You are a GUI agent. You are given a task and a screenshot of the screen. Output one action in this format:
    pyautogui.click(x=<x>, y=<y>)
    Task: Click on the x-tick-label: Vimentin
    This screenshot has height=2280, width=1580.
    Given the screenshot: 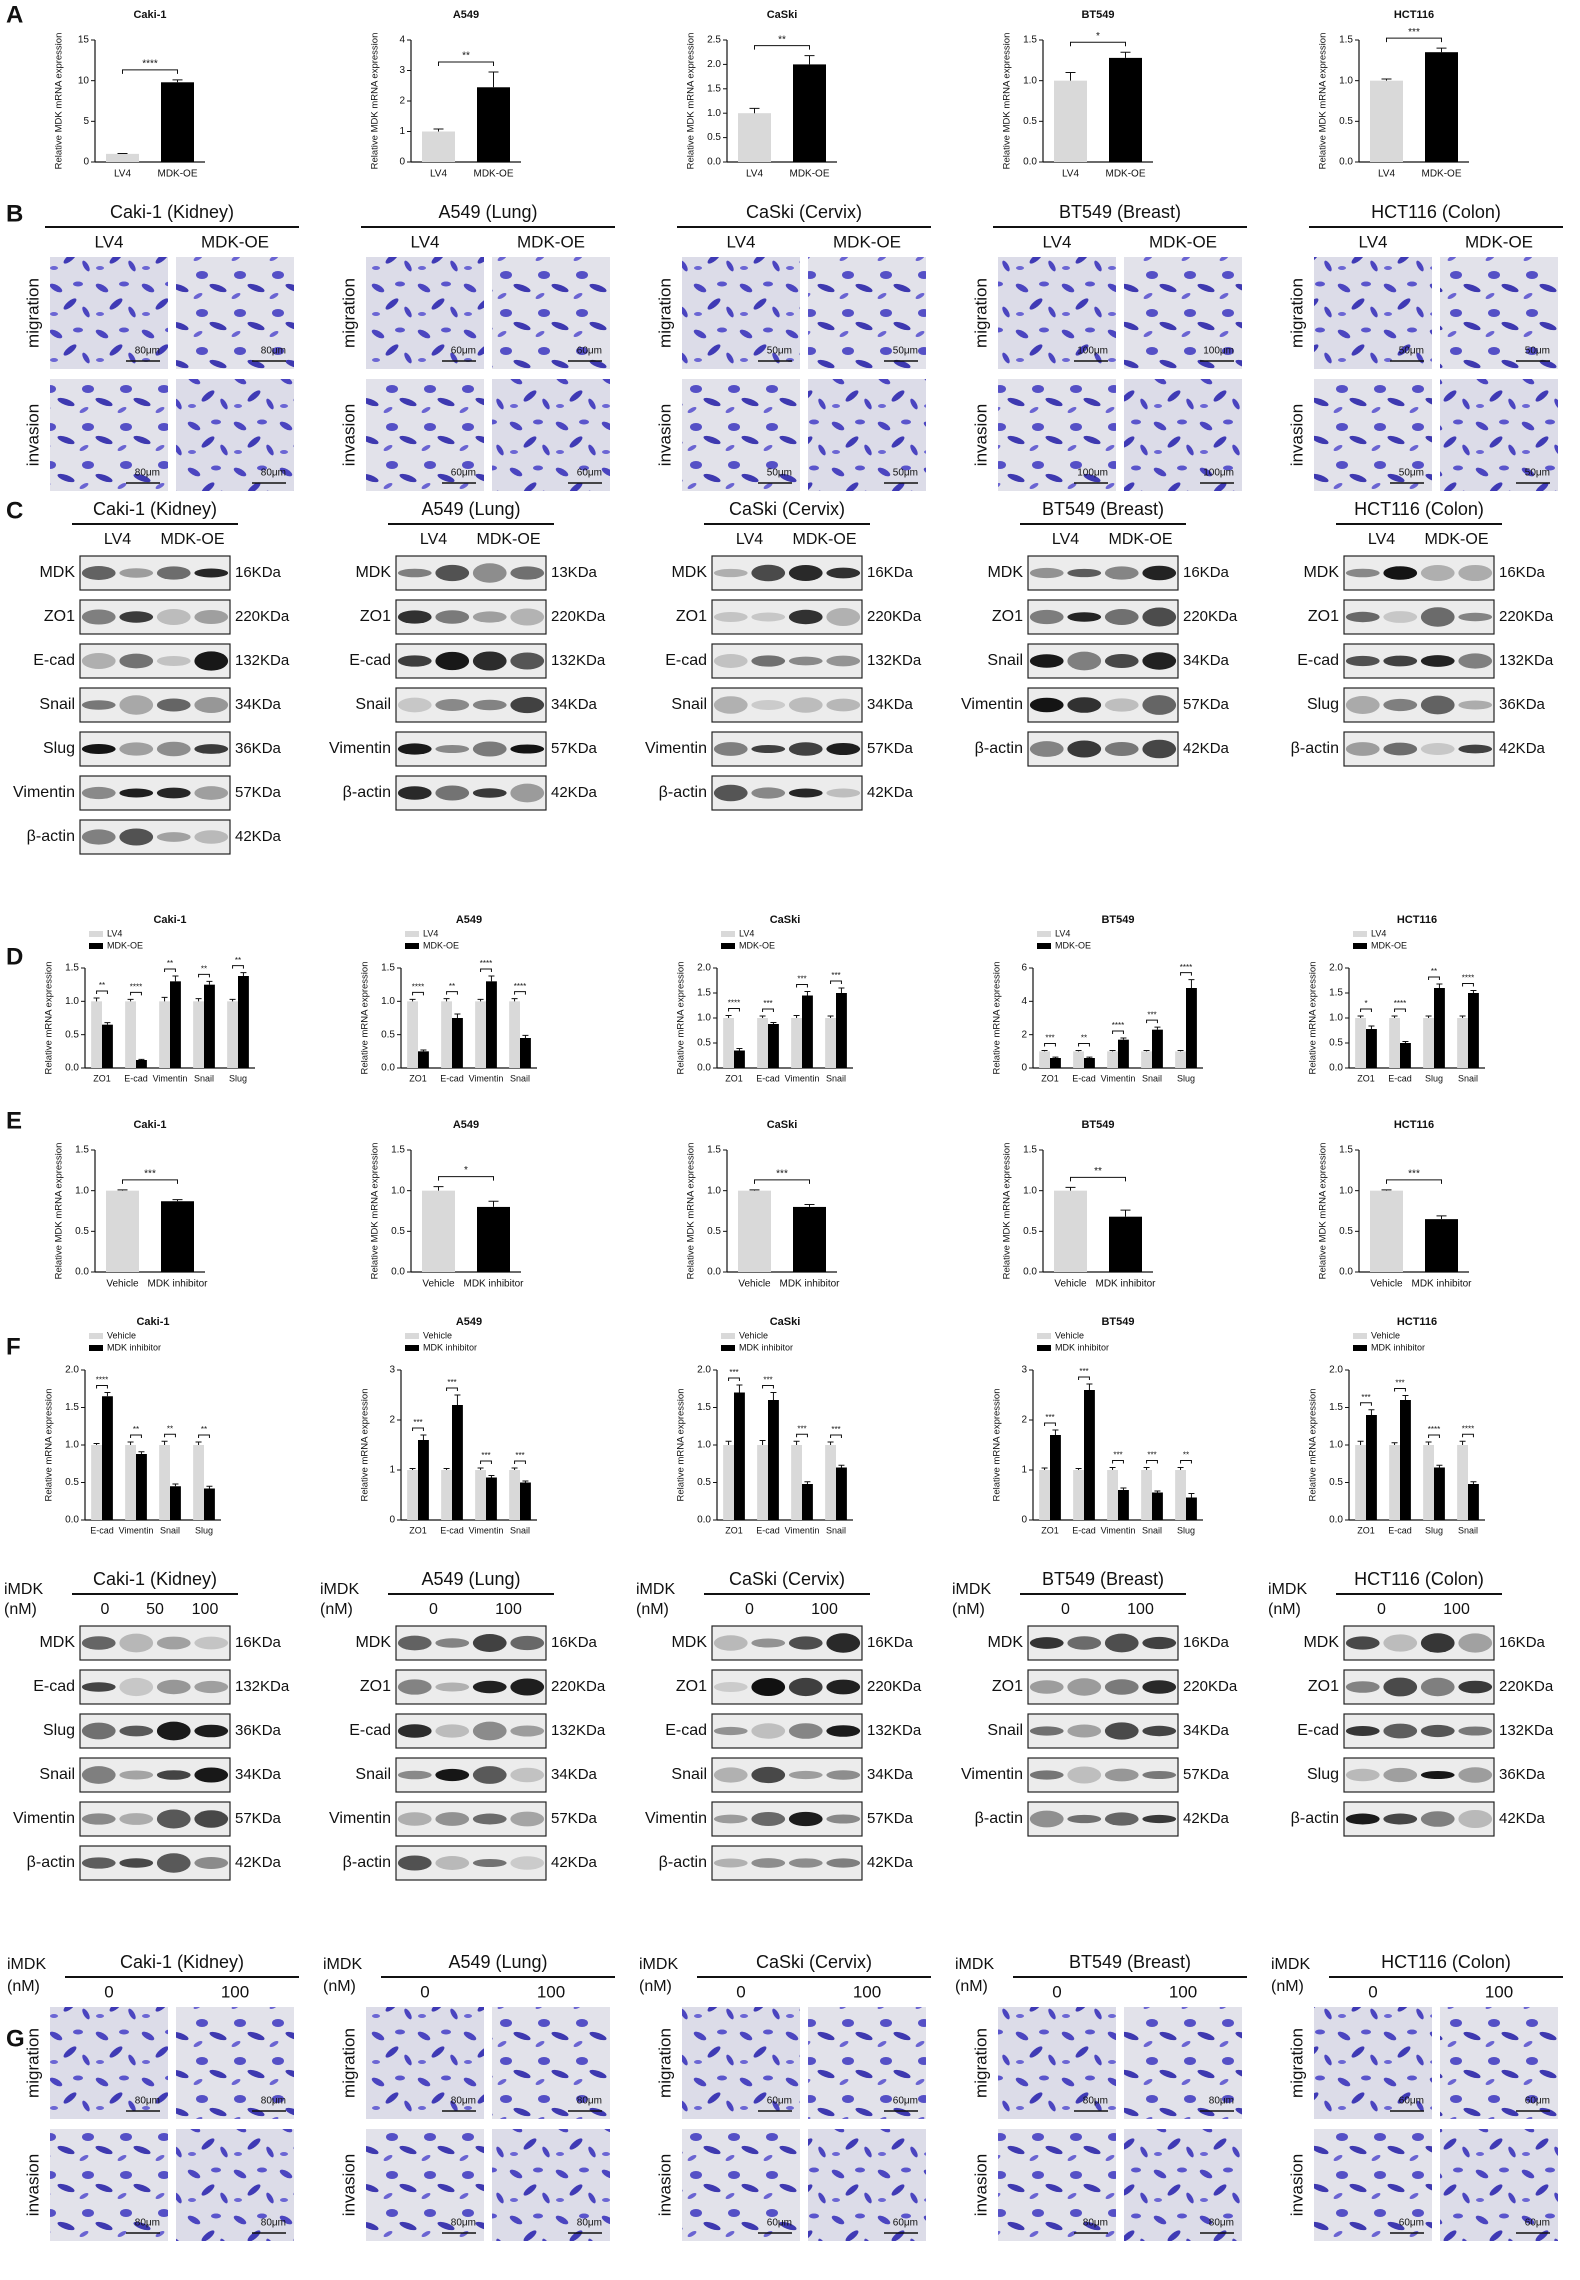 What is the action you would take?
    pyautogui.click(x=486, y=1530)
    